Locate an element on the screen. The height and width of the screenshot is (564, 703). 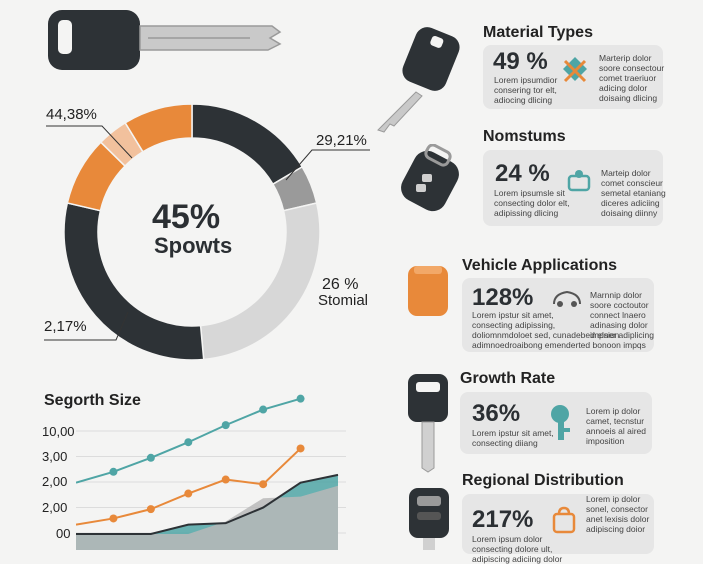
line-chart-title: Segorth Size is located at coordinates (92, 400).